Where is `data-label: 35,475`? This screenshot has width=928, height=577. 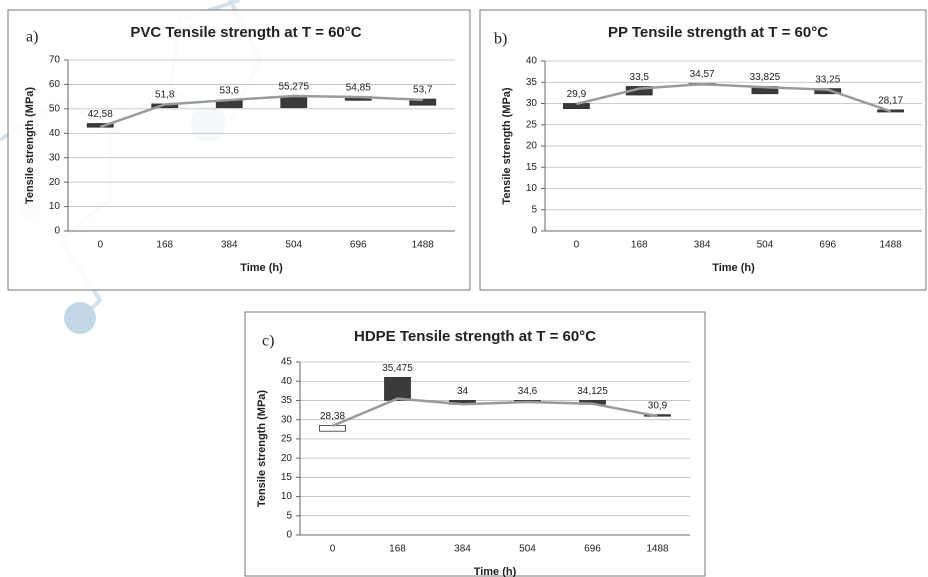
data-label: 35,475 is located at coordinates (397, 368).